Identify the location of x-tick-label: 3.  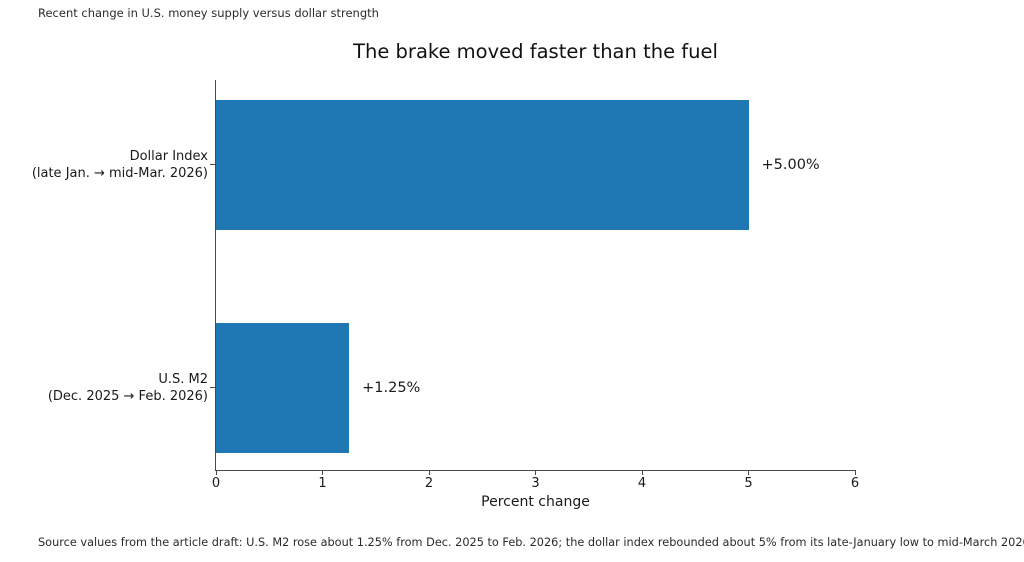
(535, 483).